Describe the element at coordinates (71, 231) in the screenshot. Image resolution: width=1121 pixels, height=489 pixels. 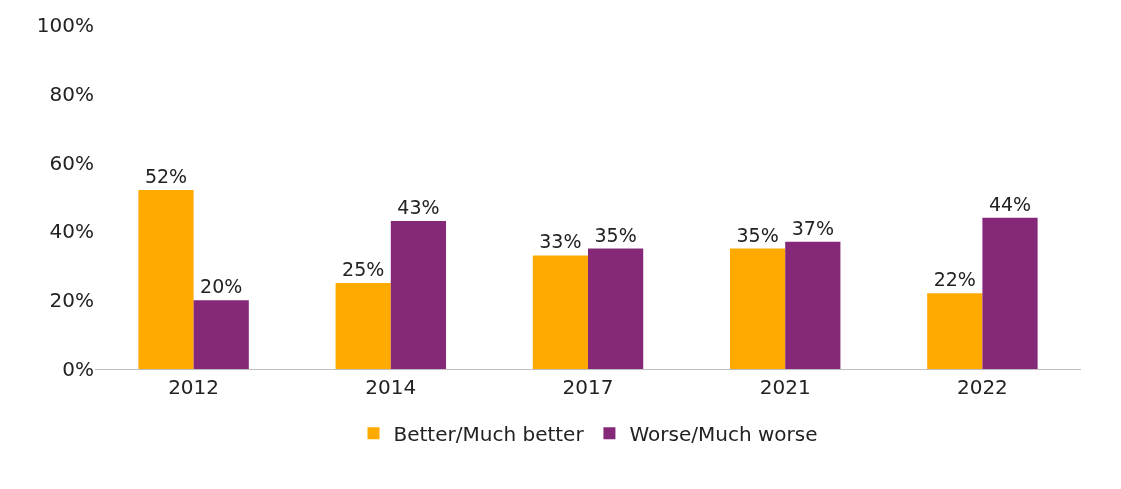
I see `y-tick-label: 40%` at that location.